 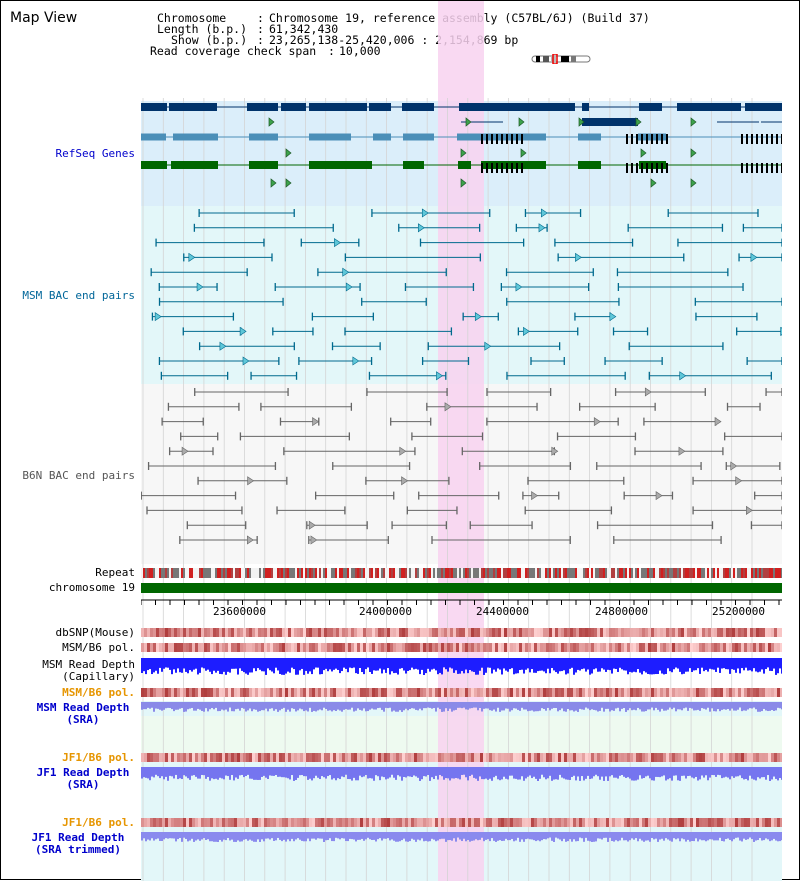 I want to click on chromosome-ideogram-icon, so click(x=561, y=59).